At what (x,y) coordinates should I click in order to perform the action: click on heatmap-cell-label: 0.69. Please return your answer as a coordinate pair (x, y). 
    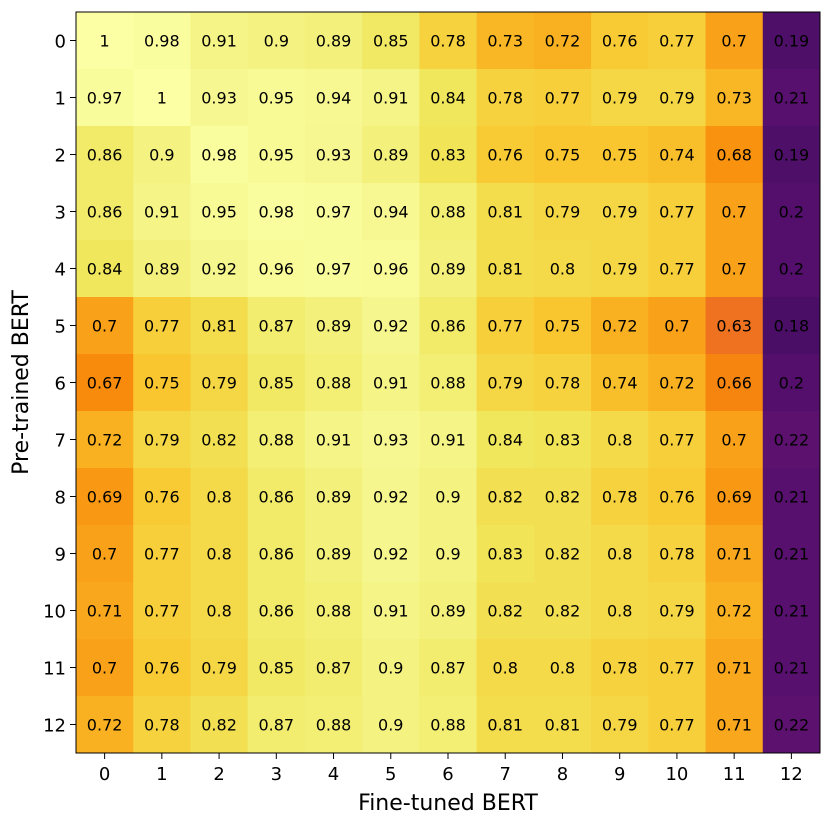
    Looking at the image, I should click on (734, 497).